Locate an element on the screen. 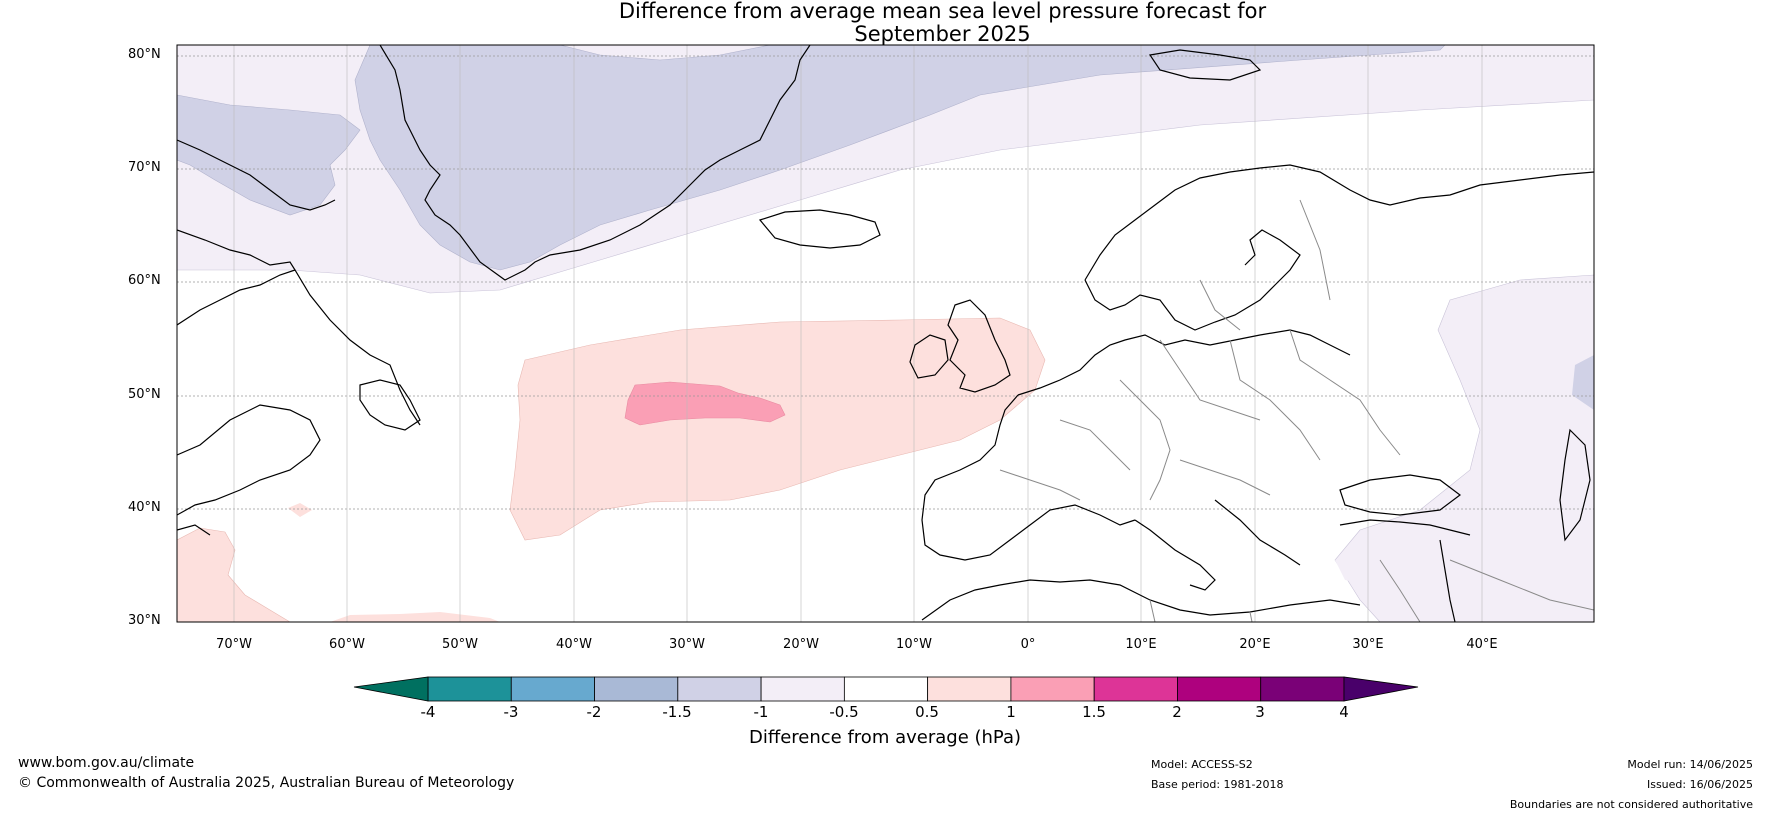  lon-label-20w: 20°W is located at coordinates (801, 644).